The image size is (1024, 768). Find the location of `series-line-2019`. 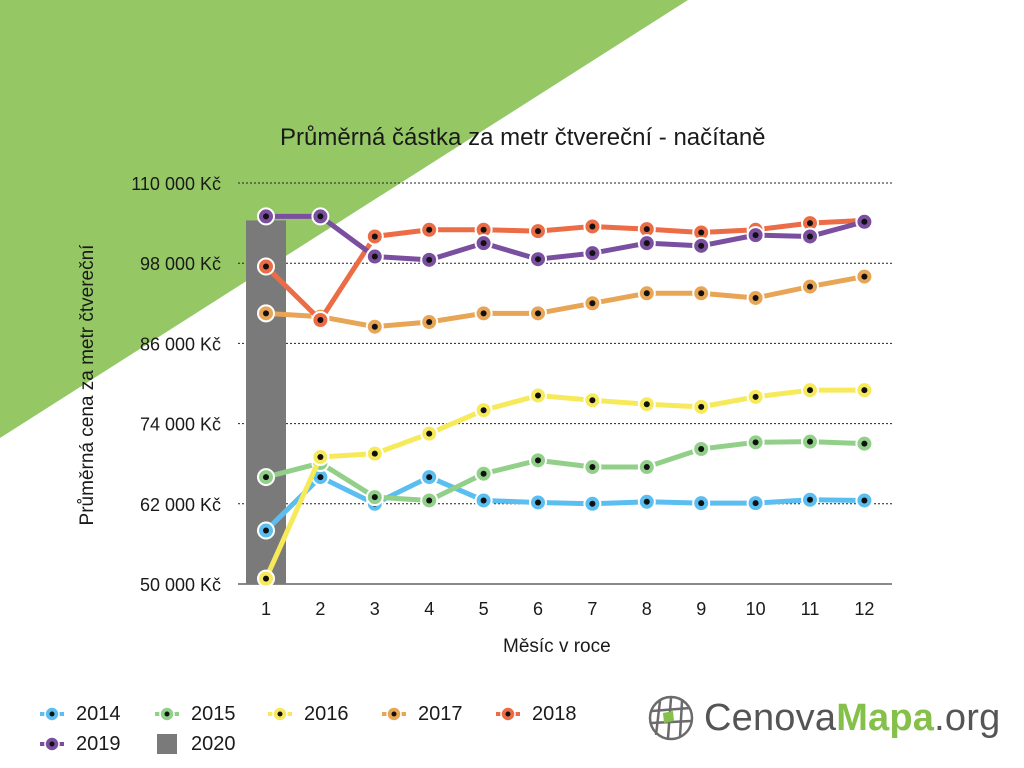

series-line-2019 is located at coordinates (565, 238).